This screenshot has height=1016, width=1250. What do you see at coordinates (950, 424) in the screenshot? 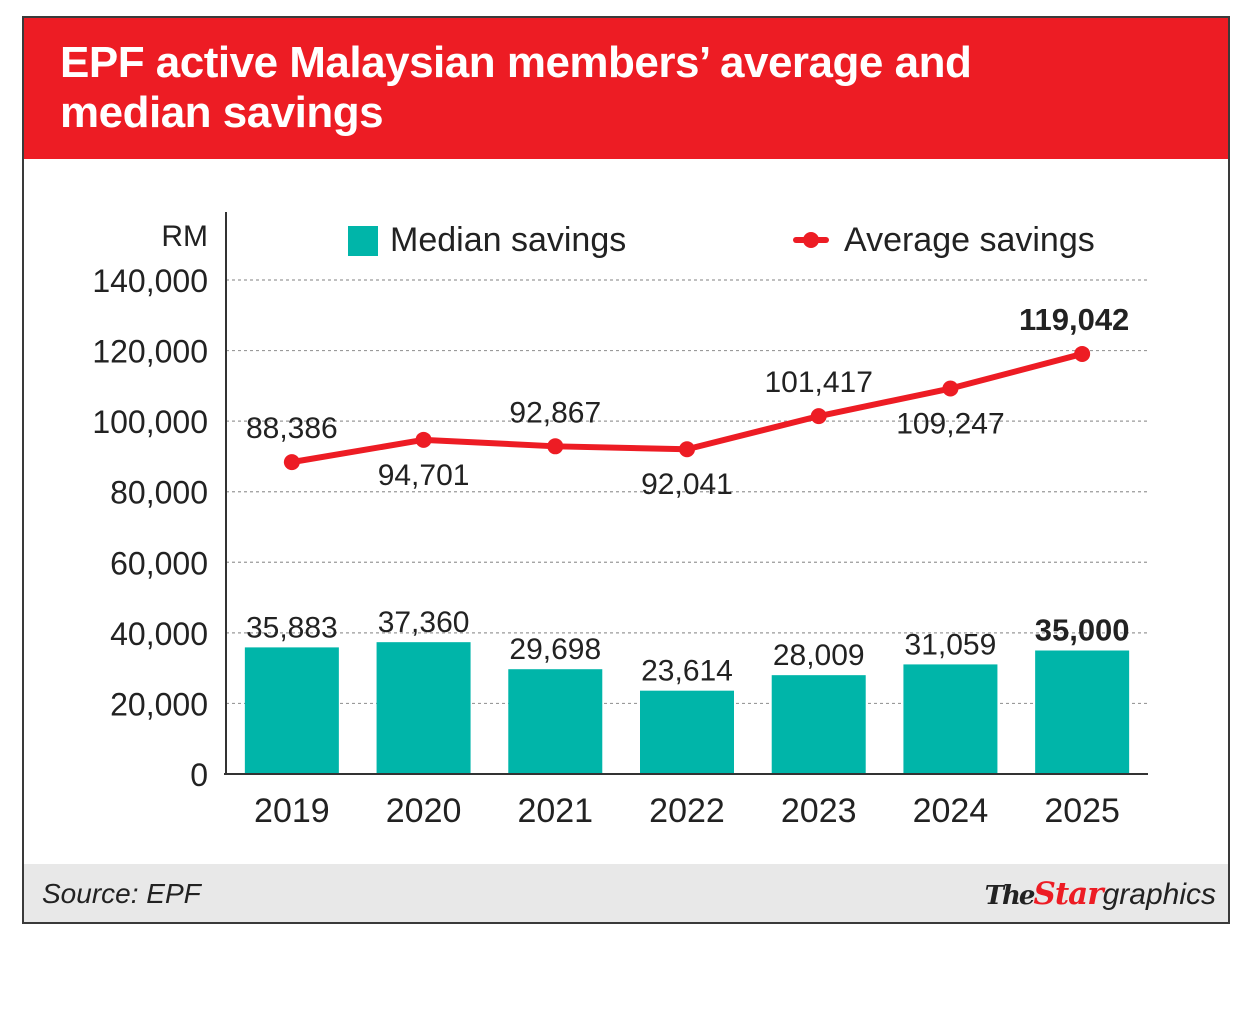
I see `average-label-2024: 109,247` at bounding box center [950, 424].